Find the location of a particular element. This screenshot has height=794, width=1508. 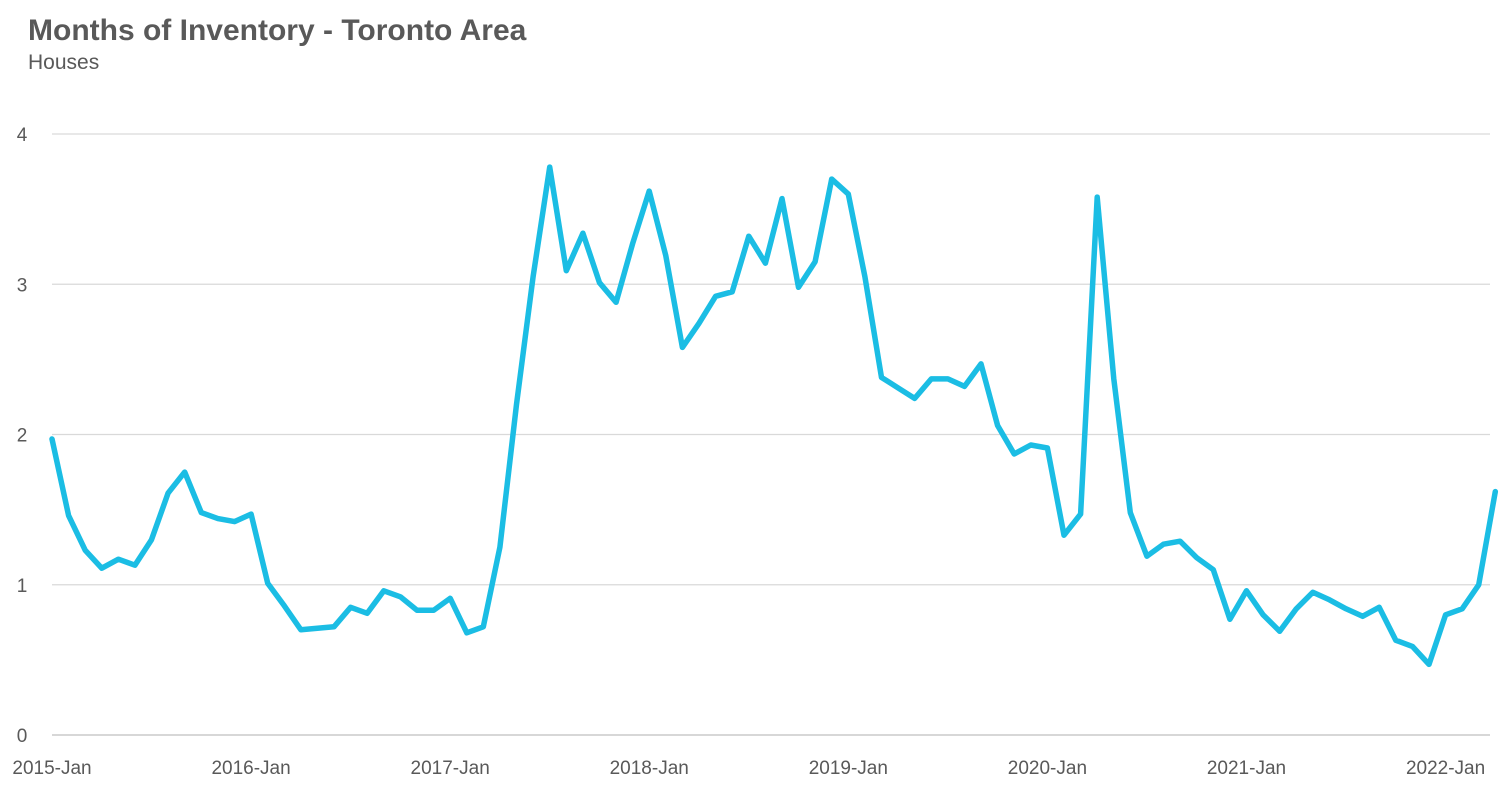

x-tick-label: 2022-Jan is located at coordinates (1445, 768).